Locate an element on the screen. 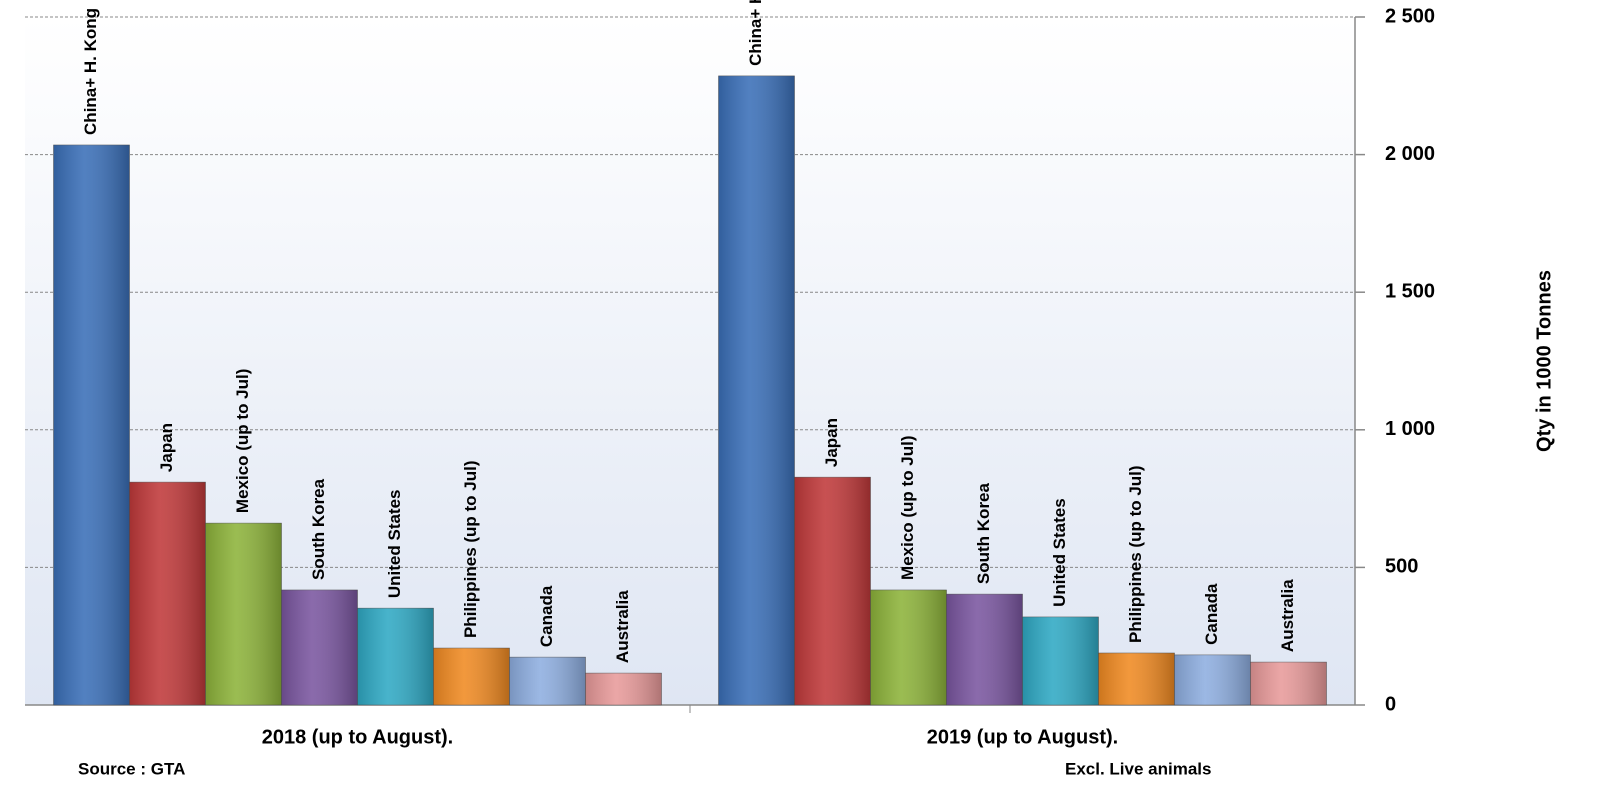 The width and height of the screenshot is (1610, 807). y-tick-label: 2 000 is located at coordinates (1410, 154).